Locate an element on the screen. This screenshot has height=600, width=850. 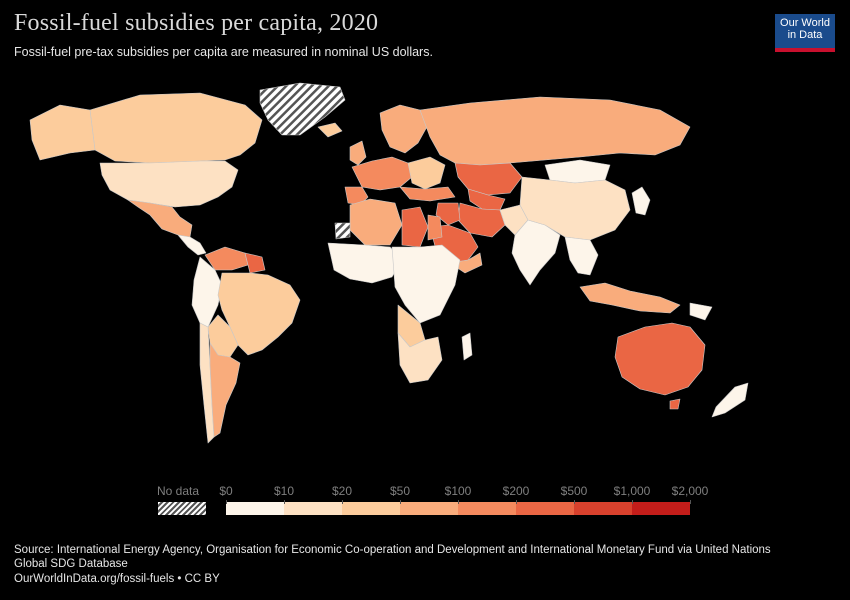
country-canada is located at coordinates (176, 128).